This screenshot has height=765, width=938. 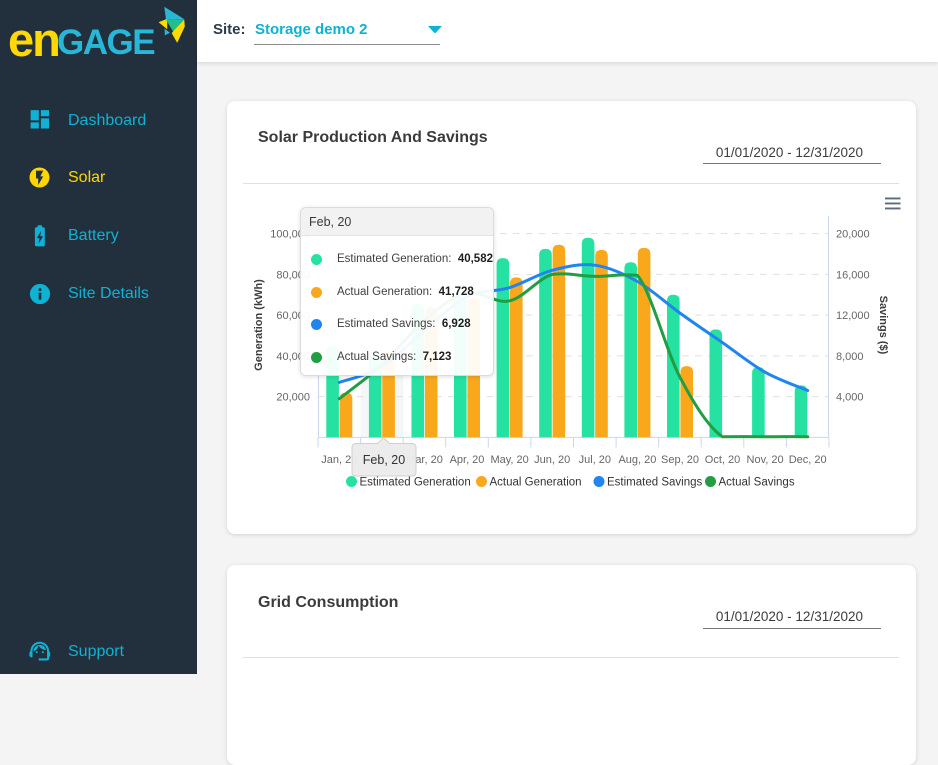 What do you see at coordinates (637, 460) in the screenshot?
I see `svg-text: Aug, 20` at bounding box center [637, 460].